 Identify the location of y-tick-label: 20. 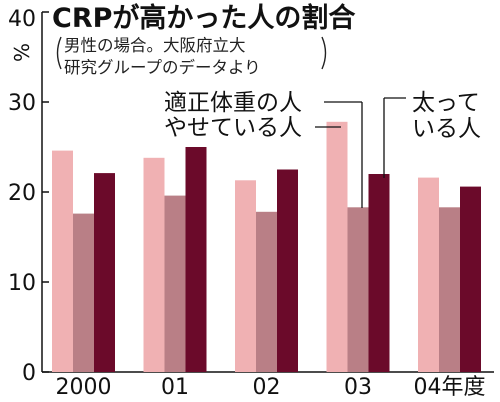
(22, 193).